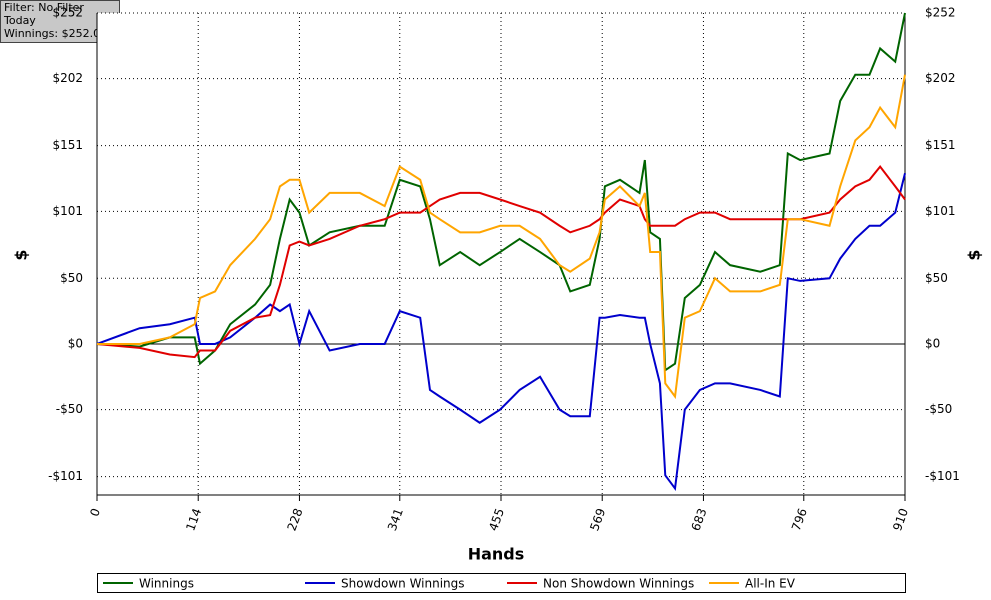 The image size is (991, 600). I want to click on y-tick-label-right: $202, so click(940, 78).